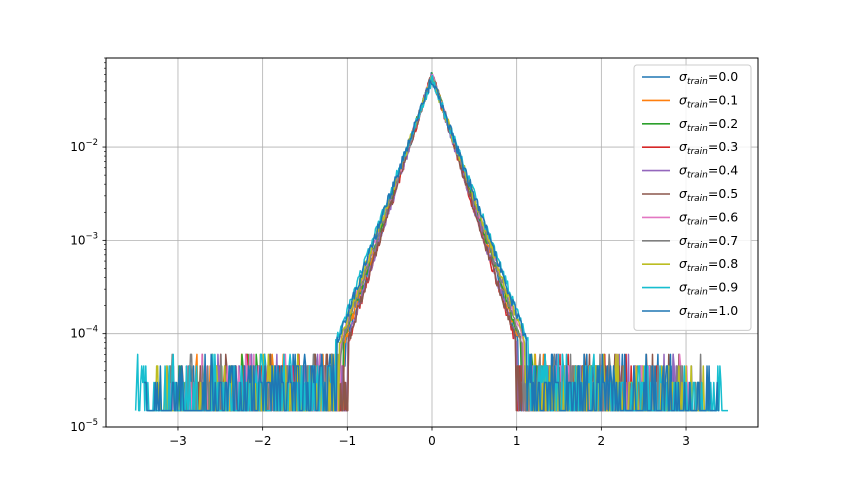 Image resolution: width=842 pixels, height=480 pixels. What do you see at coordinates (708, 289) in the screenshot?
I see `legend-label: σtrain=0.9` at bounding box center [708, 289].